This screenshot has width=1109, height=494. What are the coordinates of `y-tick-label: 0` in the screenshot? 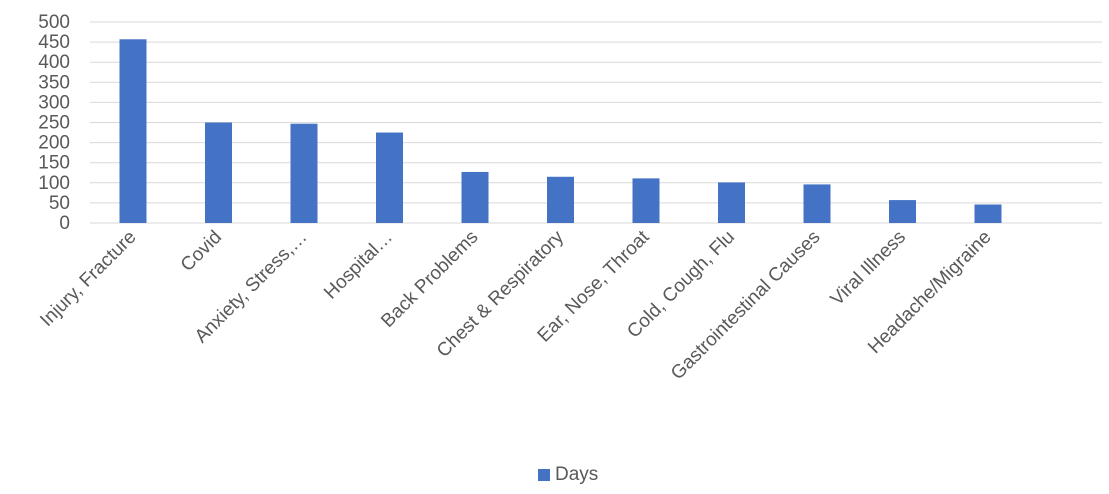 It's located at (64, 223).